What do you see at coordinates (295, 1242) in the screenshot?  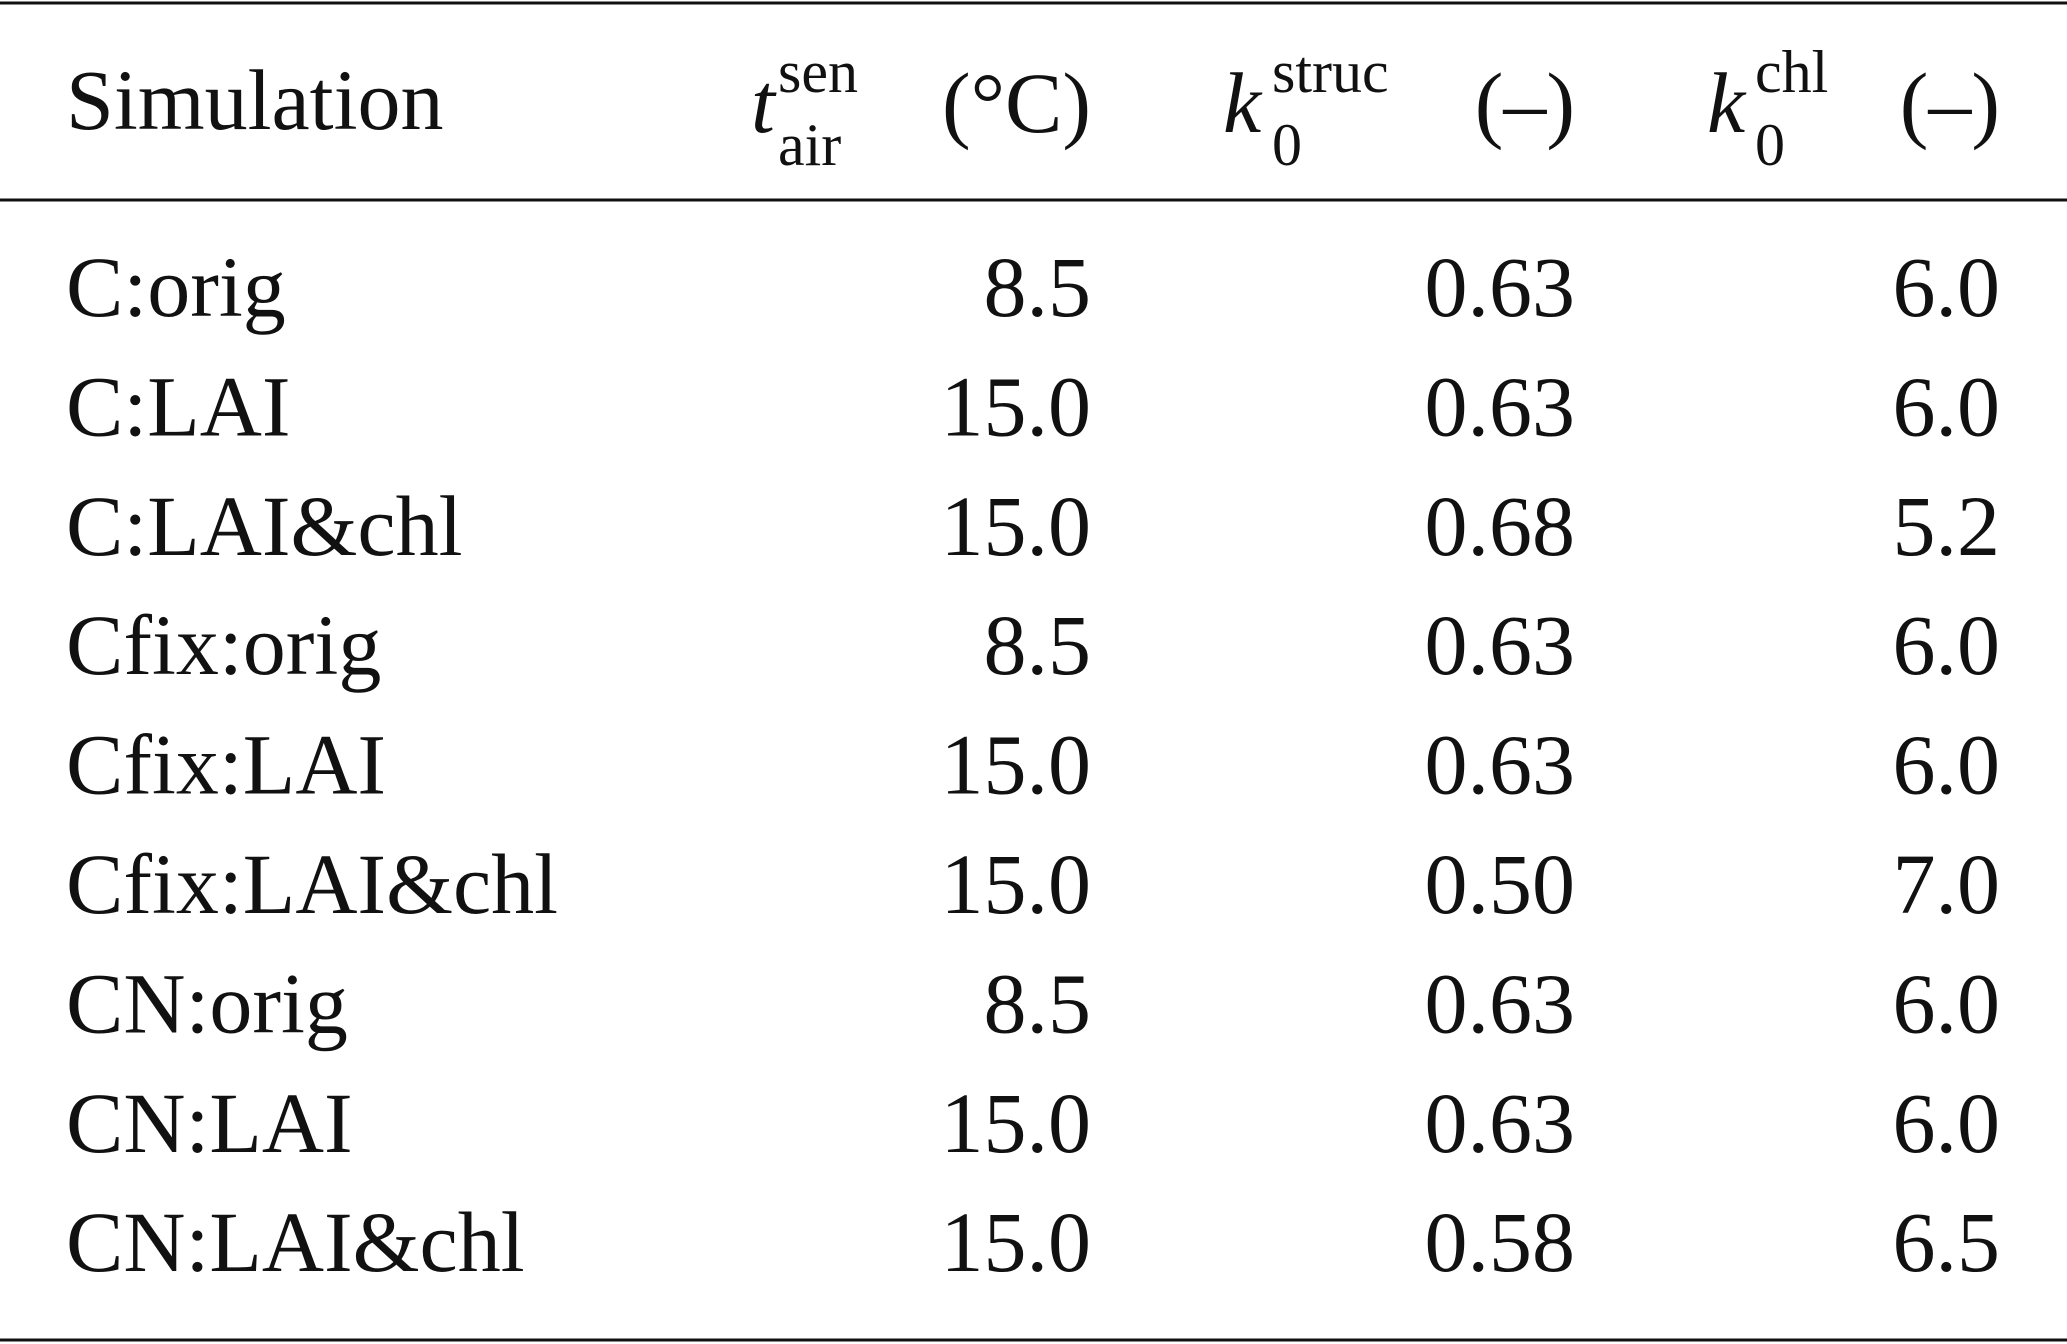 I see `row-label: CN:LAI&chl` at bounding box center [295, 1242].